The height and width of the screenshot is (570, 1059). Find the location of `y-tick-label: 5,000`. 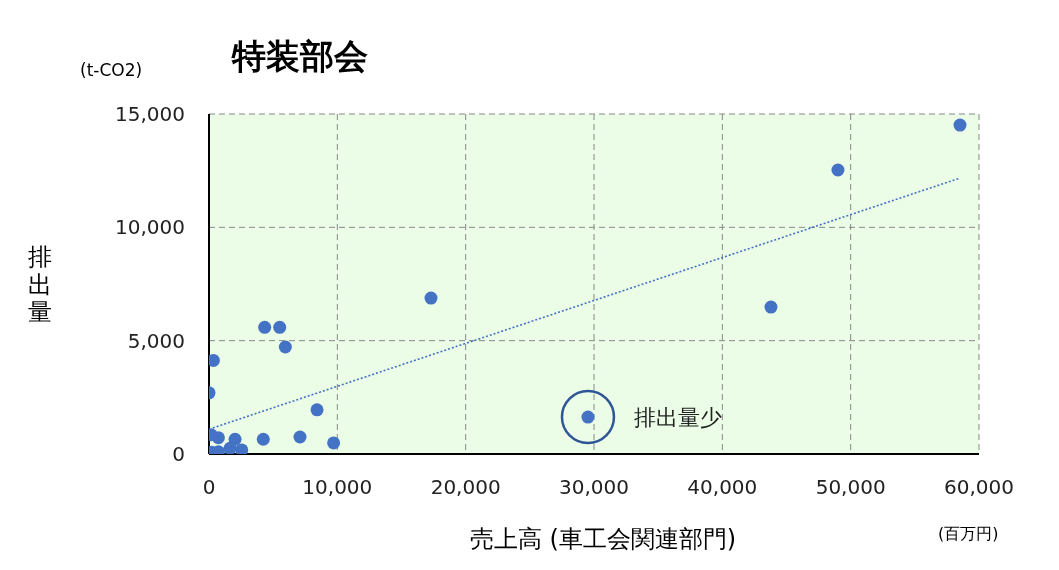

y-tick-label: 5,000 is located at coordinates (156, 340).